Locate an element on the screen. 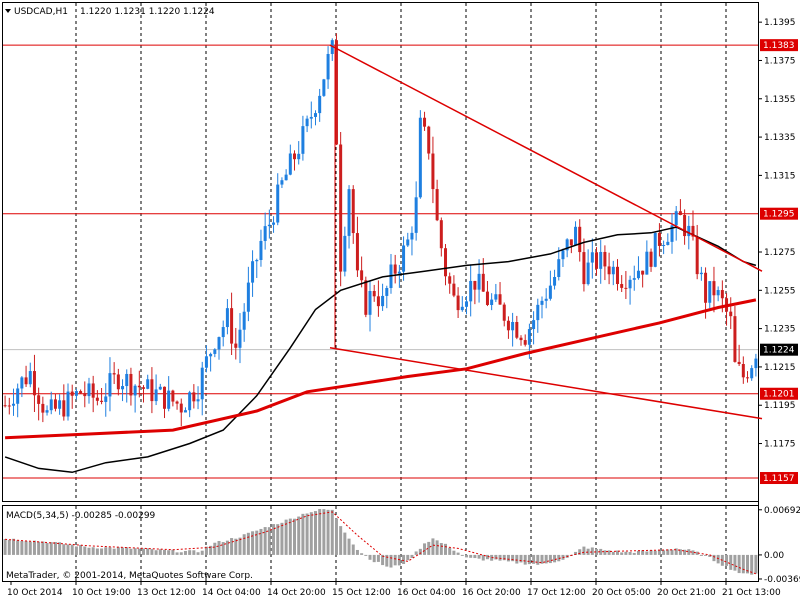  time-tick-label-0: 10 Oct 2014 is located at coordinates (35, 593).